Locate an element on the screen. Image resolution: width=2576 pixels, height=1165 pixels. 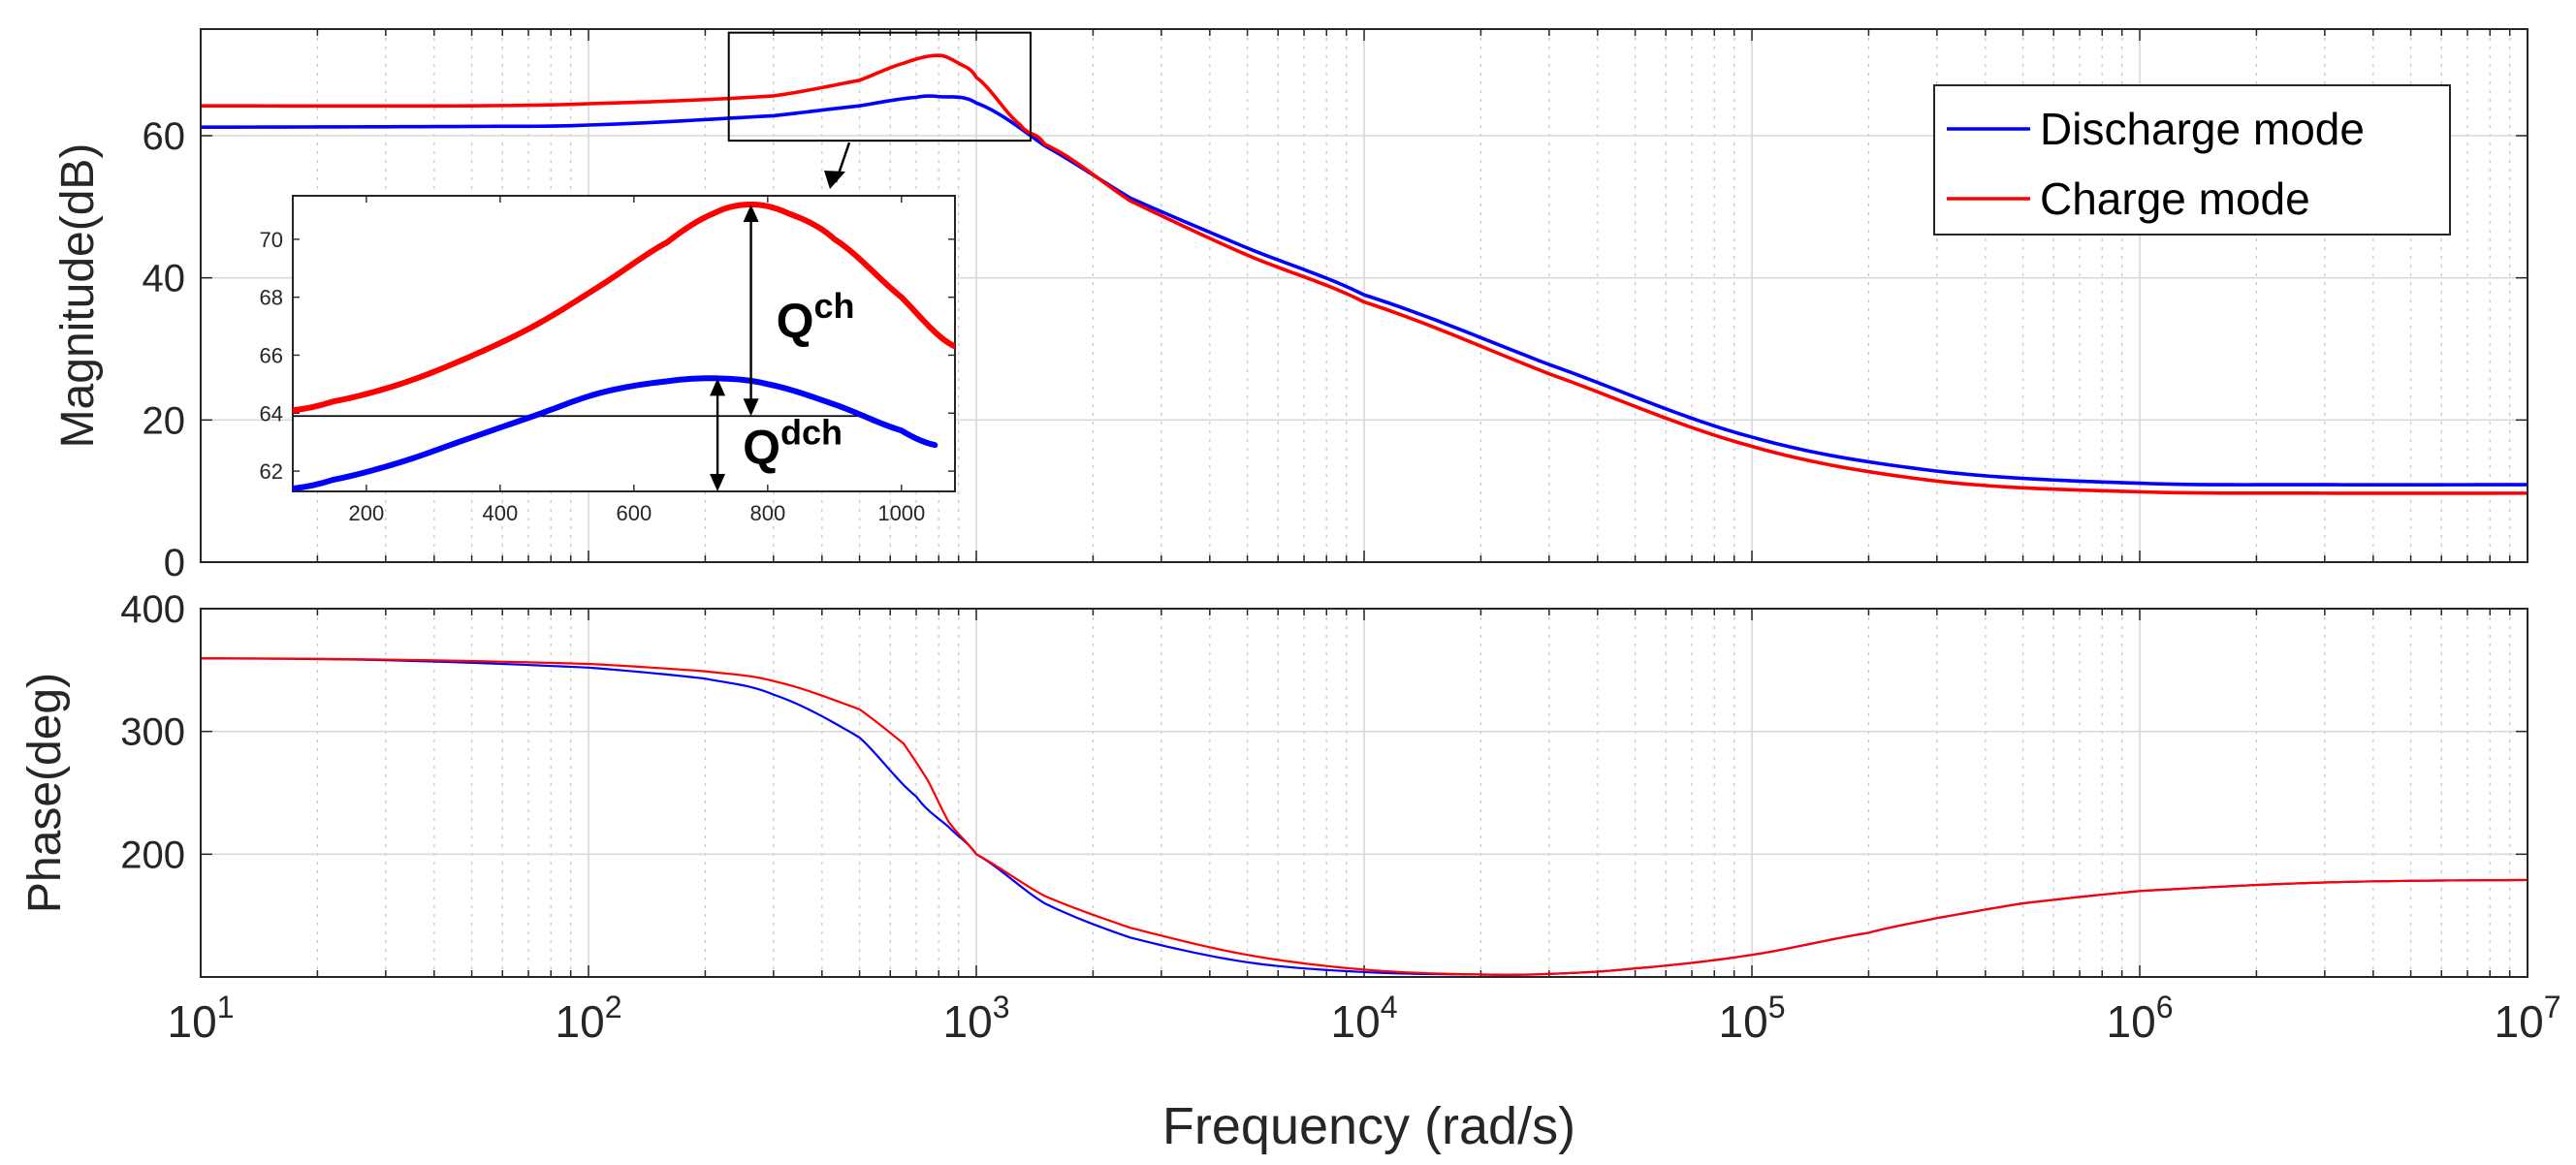
y-tick-label: 20 is located at coordinates (164, 420).